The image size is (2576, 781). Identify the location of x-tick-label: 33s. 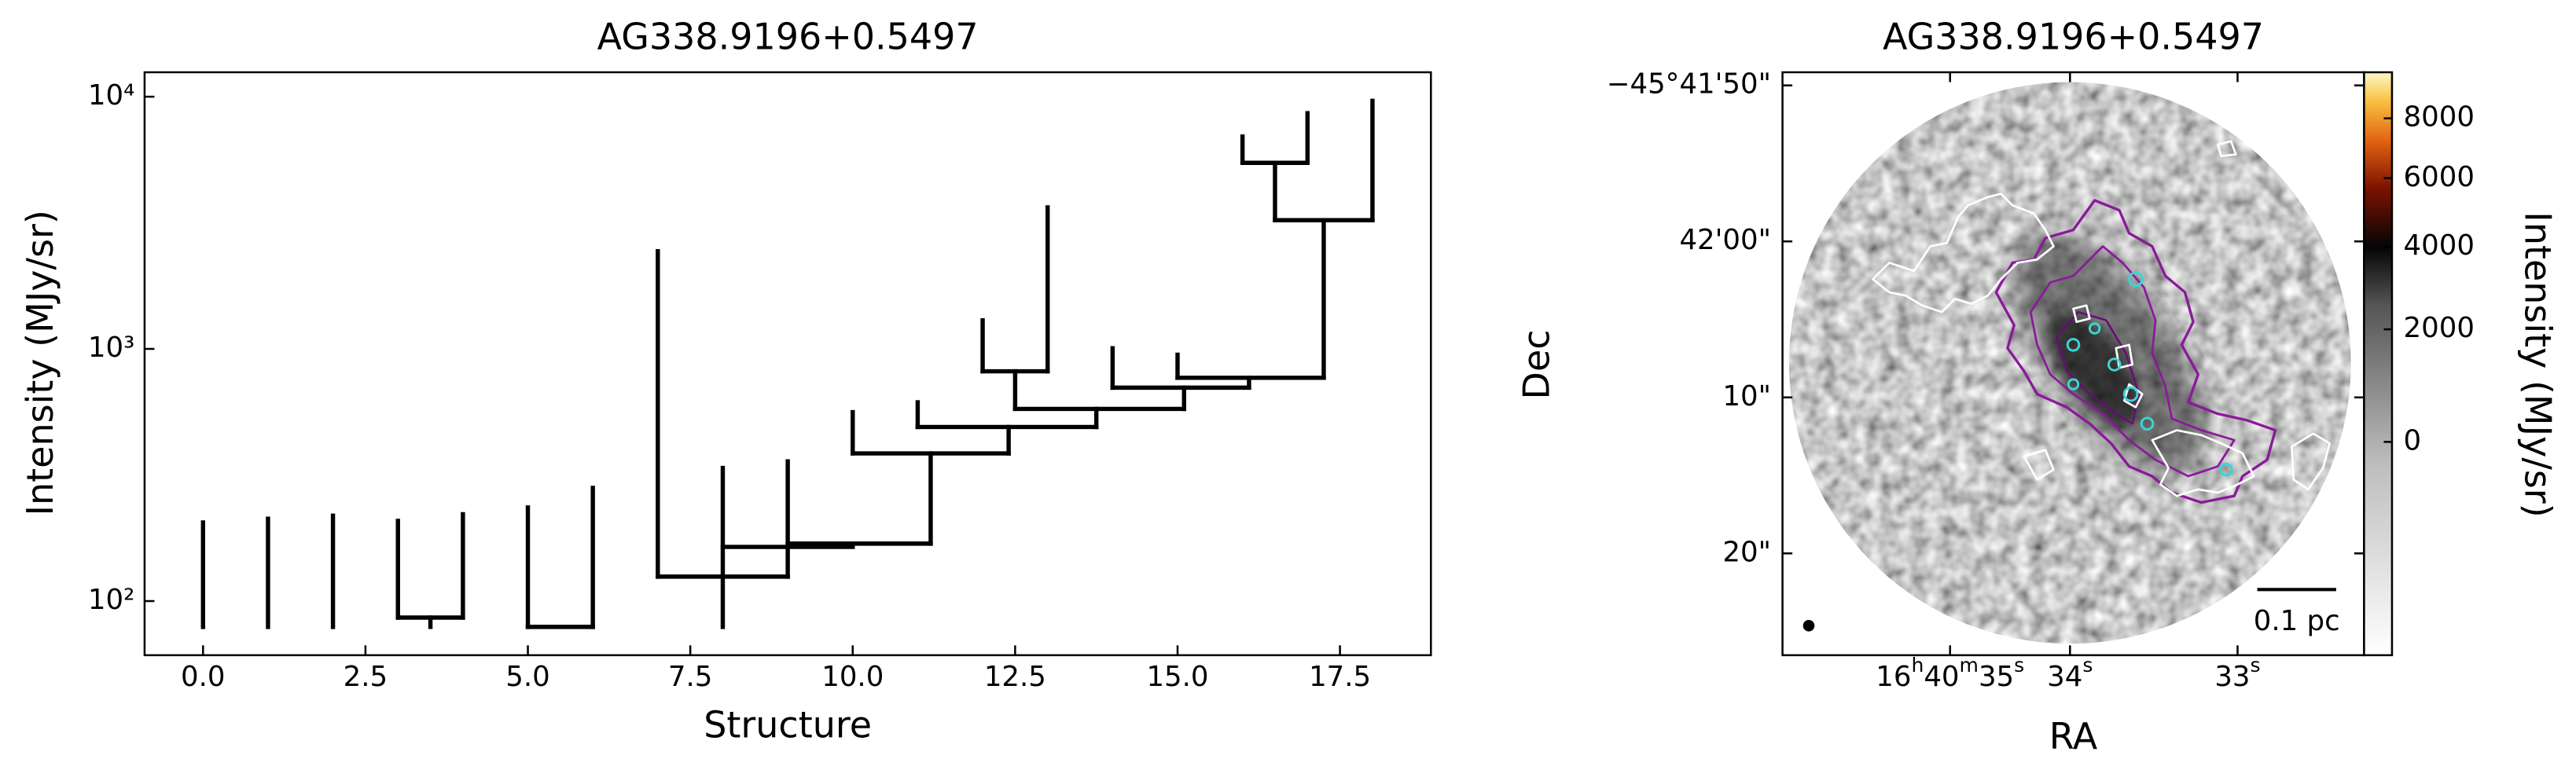
(2237, 674).